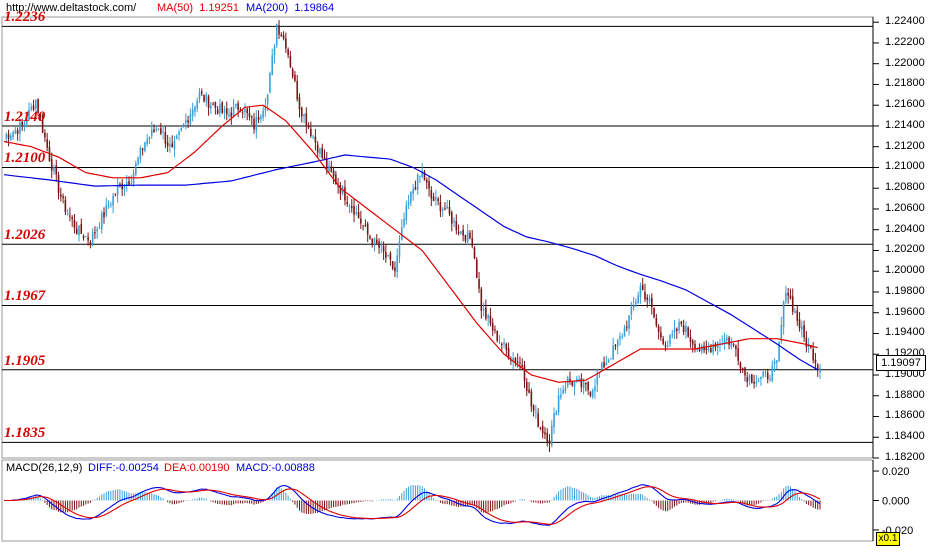 The image size is (930, 553). What do you see at coordinates (888, 539) in the screenshot?
I see `scale-button: x0.1` at bounding box center [888, 539].